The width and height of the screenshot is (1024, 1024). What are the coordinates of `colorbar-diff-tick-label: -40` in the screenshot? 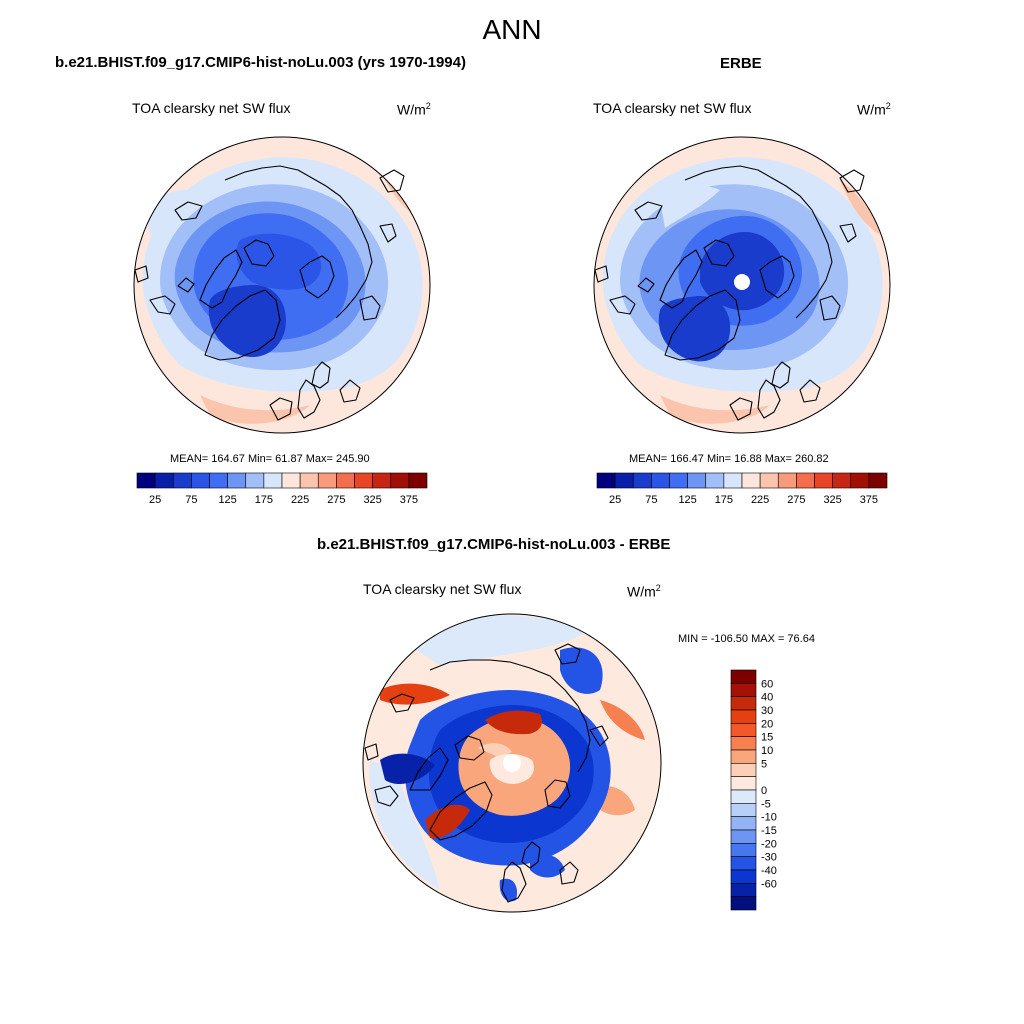 It's located at (769, 871).